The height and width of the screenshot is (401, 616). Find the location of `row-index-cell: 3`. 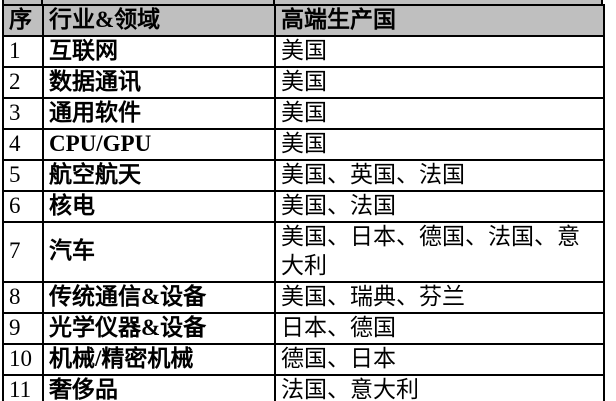

row-index-cell: 3 is located at coordinates (23, 113).